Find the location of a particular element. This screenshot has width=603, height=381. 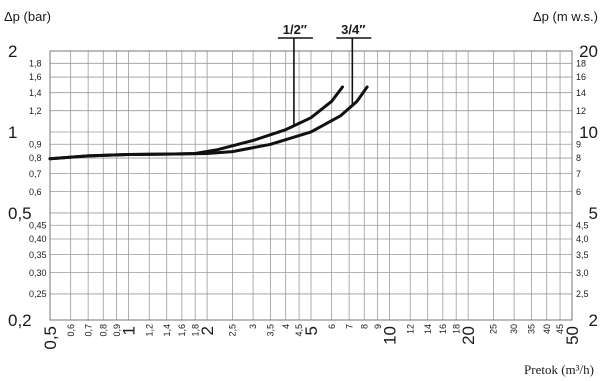

x-tick-label: 0,7 is located at coordinates (88, 330).